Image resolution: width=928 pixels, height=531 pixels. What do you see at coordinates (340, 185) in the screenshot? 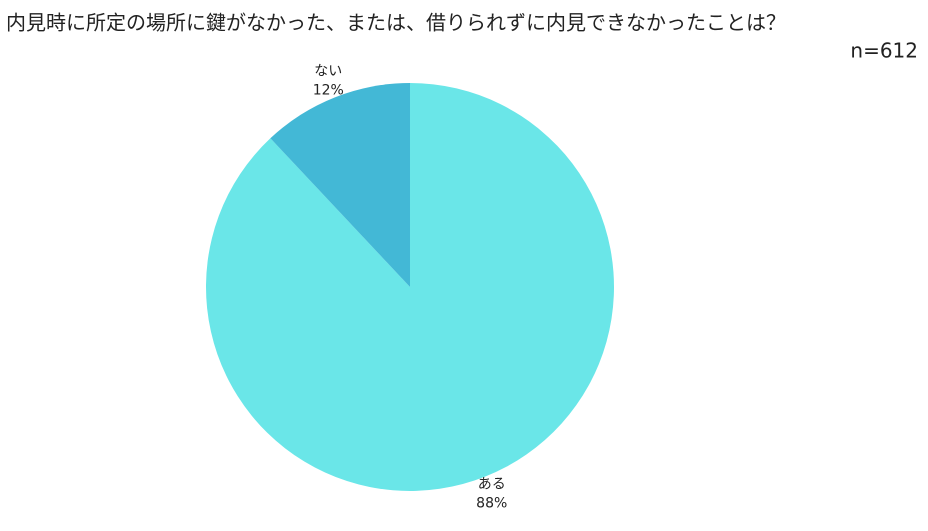
I see `pie-slice` at bounding box center [340, 185].